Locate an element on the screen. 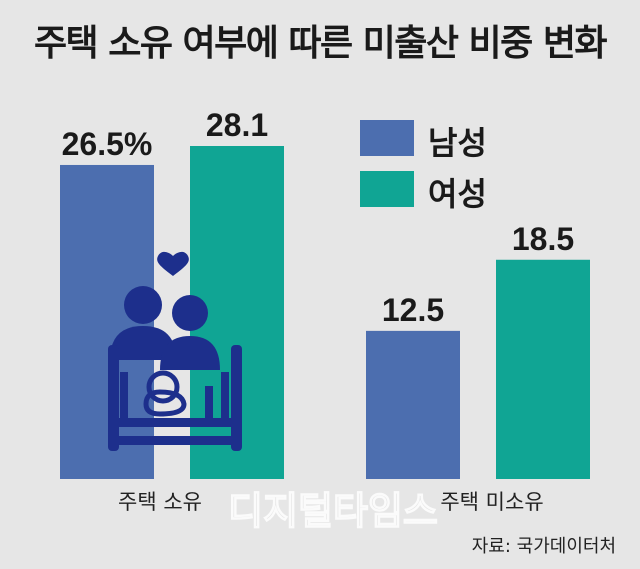 The image size is (640, 569). bar-female-not-owned is located at coordinates (543, 369).